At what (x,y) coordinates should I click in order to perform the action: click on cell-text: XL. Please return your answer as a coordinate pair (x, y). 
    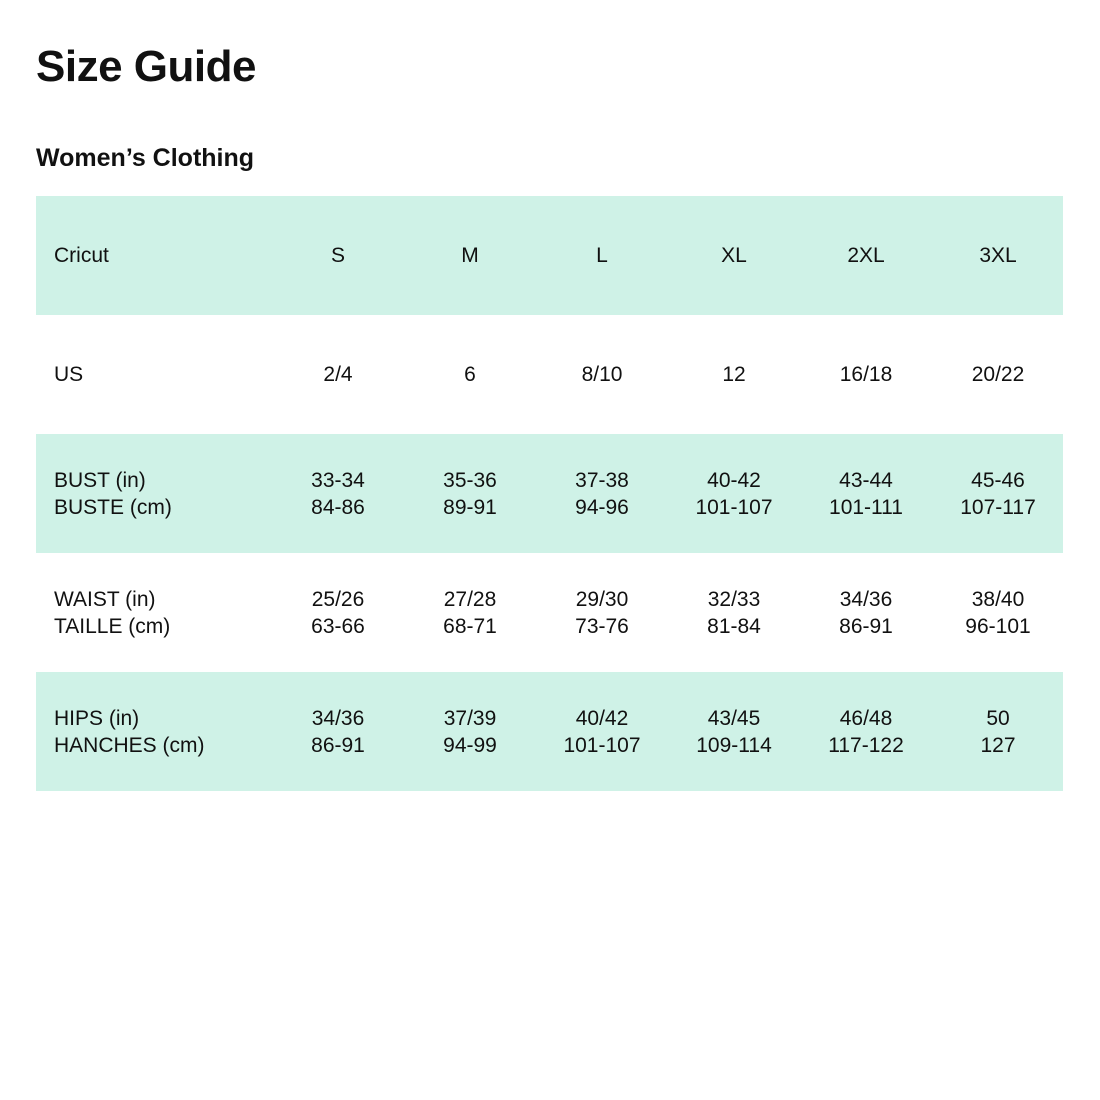
    Looking at the image, I should click on (734, 255).